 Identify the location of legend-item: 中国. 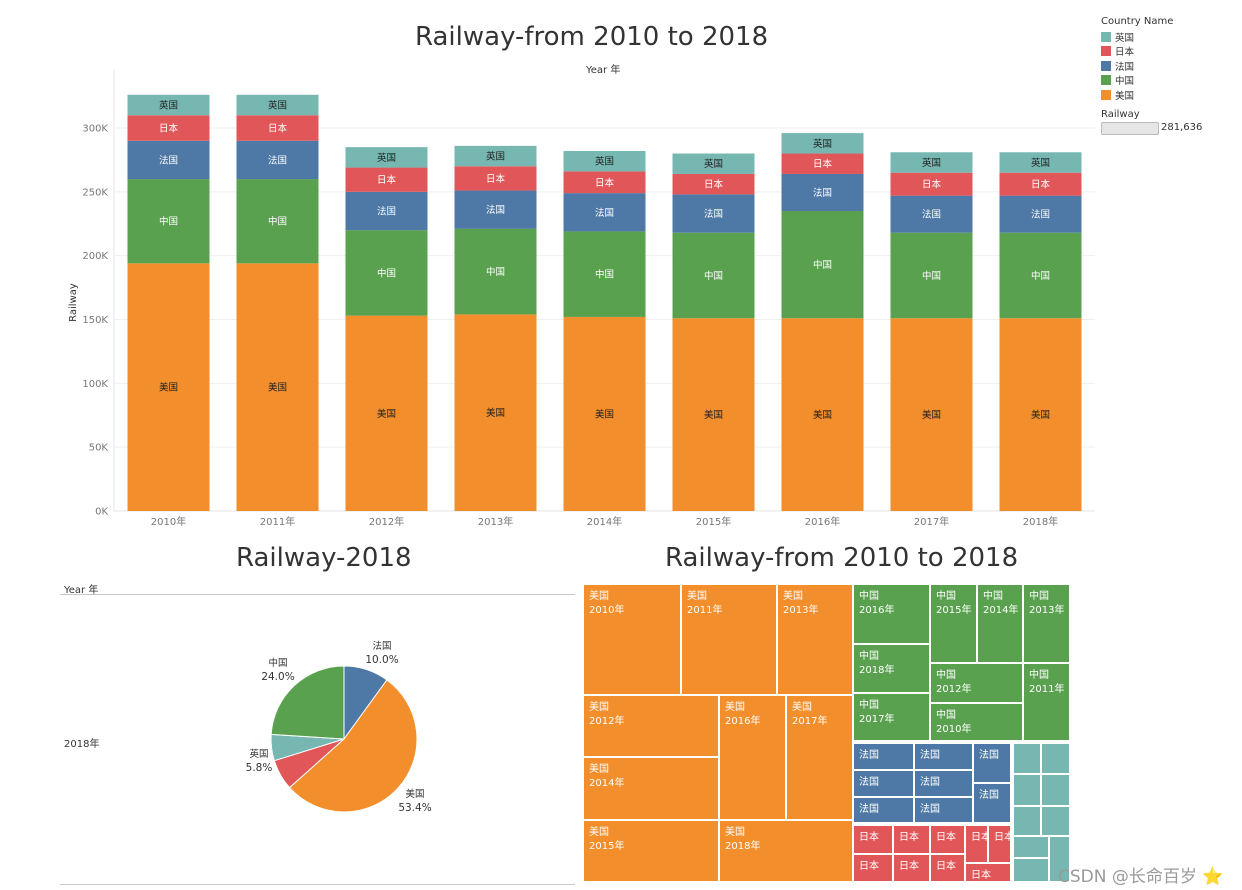
(1117, 80).